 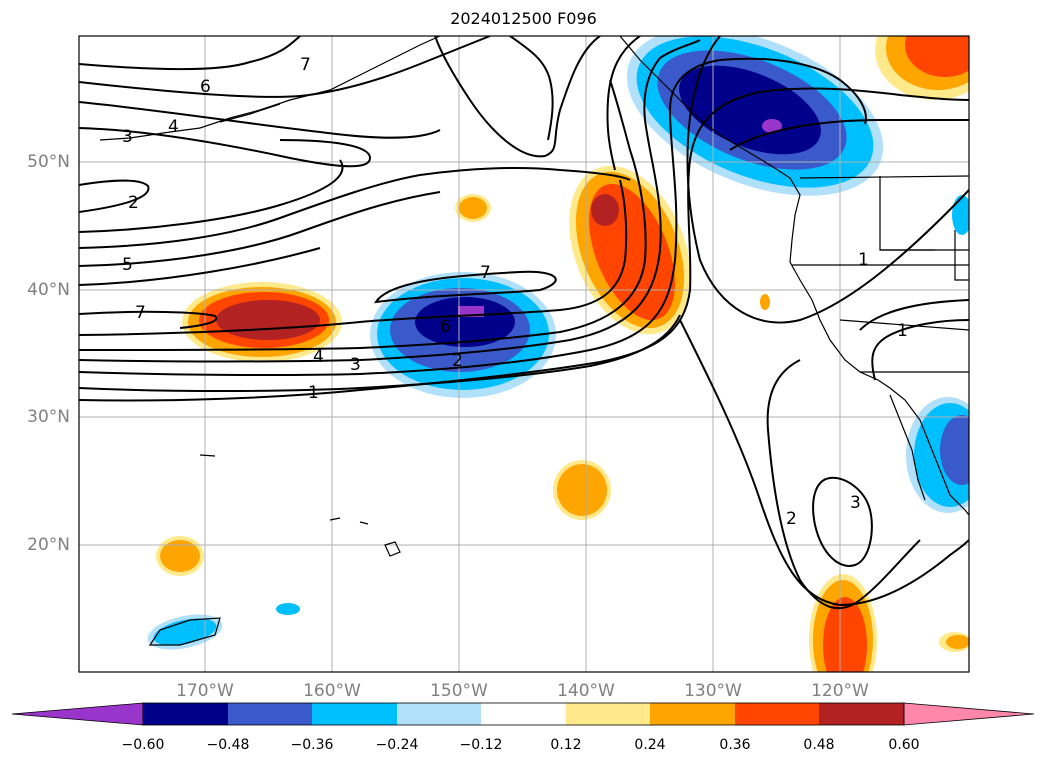 I want to click on lon-label: 150°W, so click(x=459, y=691).